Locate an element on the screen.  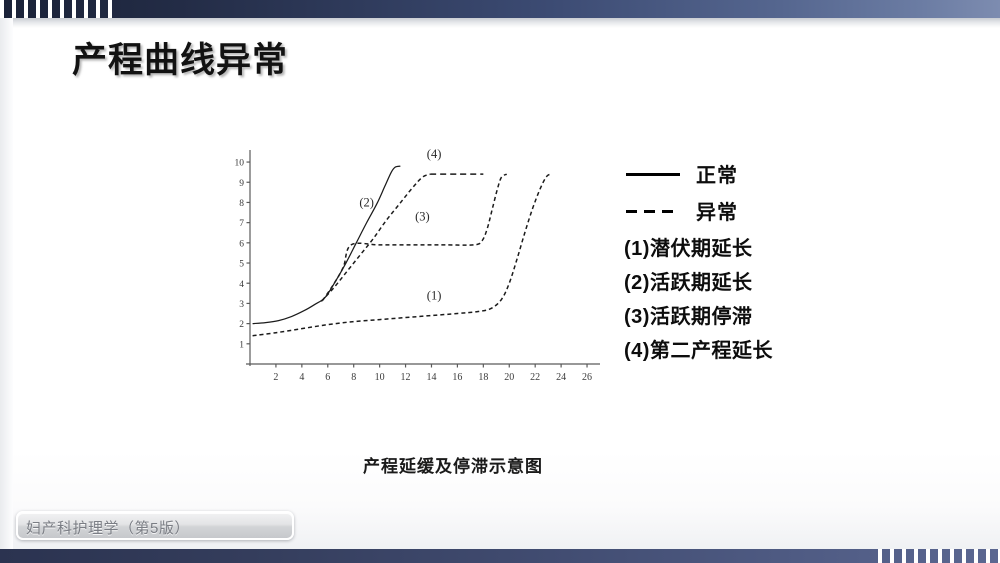
svg-text: 18 is located at coordinates (483, 377).